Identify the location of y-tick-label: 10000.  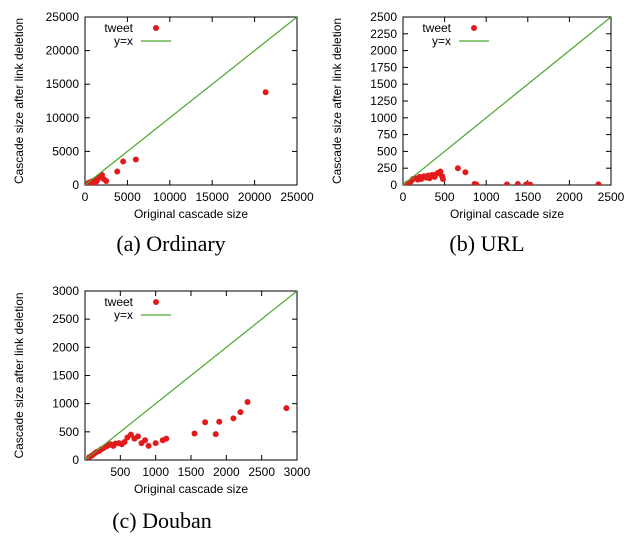
(63, 118).